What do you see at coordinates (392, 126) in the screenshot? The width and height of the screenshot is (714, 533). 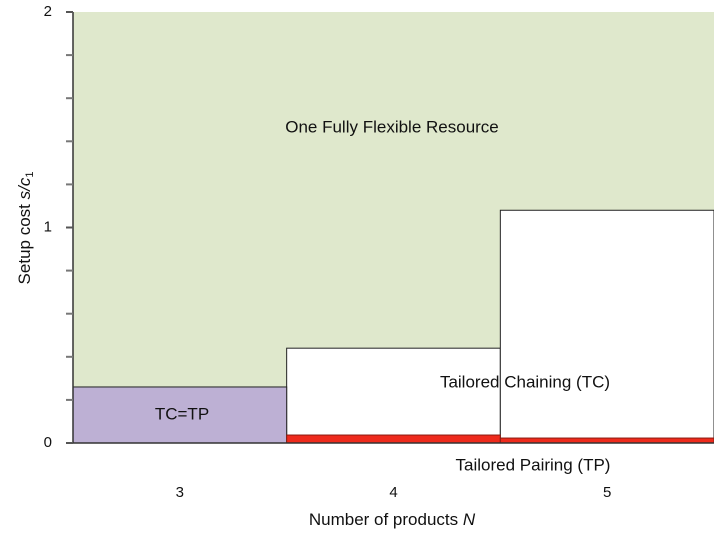 I see `region-label: One Fully Flexible Resource` at bounding box center [392, 126].